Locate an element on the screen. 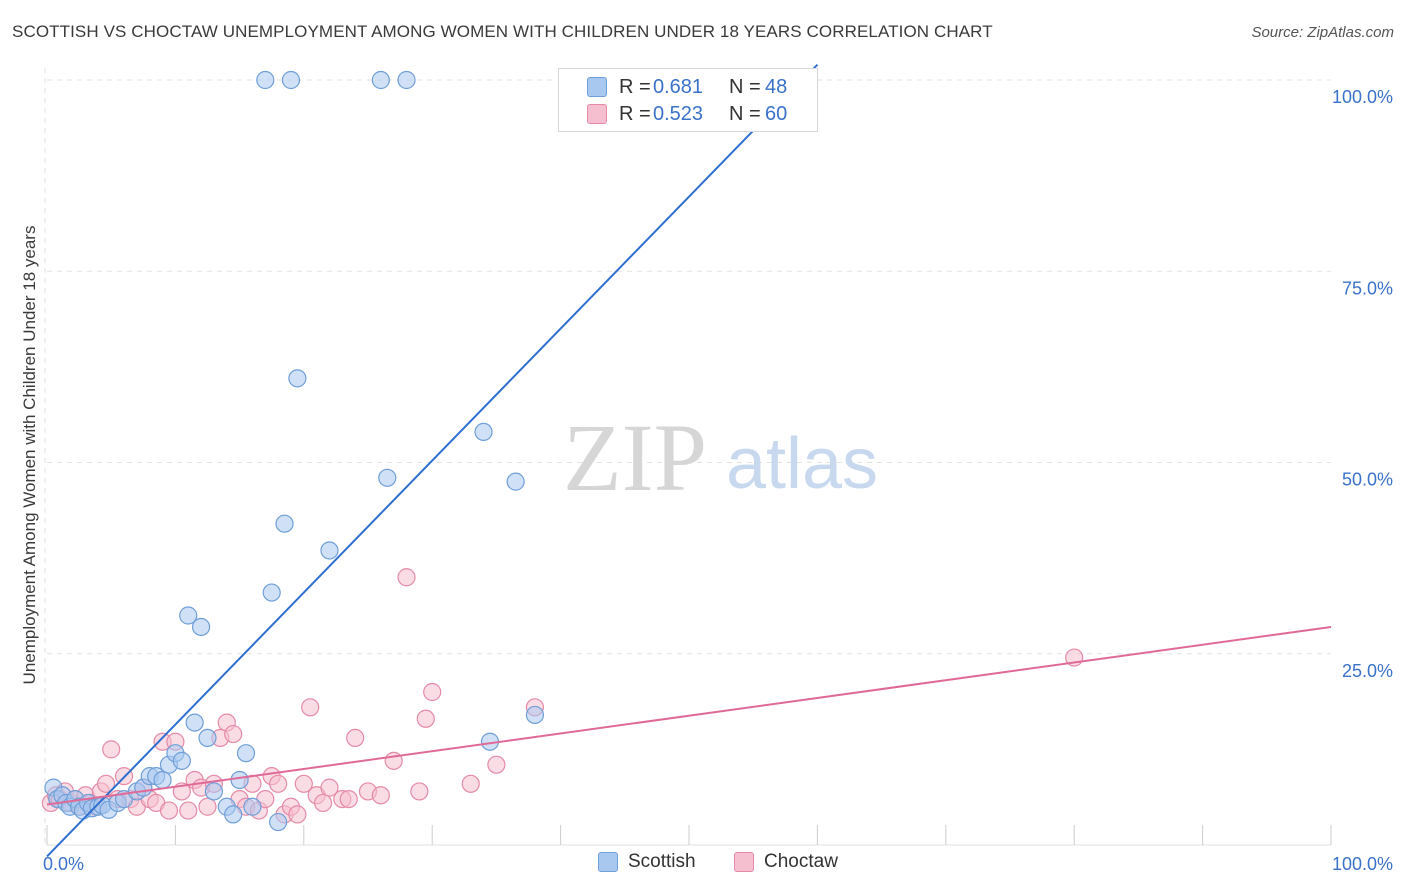 The image size is (1406, 892). series-legend: Scottish Choctaw is located at coordinates (703, 864).